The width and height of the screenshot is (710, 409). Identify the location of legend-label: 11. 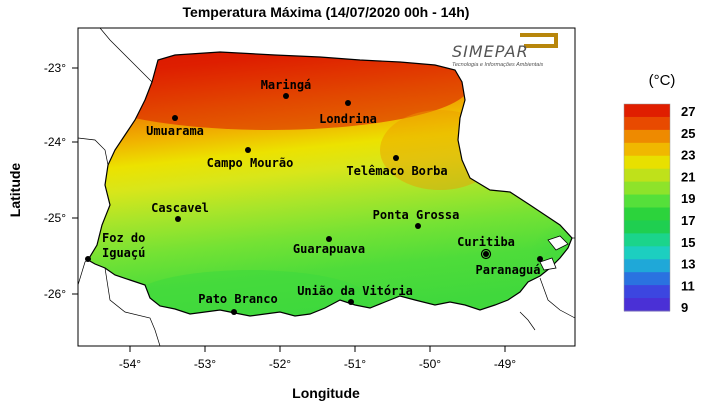
(688, 285).